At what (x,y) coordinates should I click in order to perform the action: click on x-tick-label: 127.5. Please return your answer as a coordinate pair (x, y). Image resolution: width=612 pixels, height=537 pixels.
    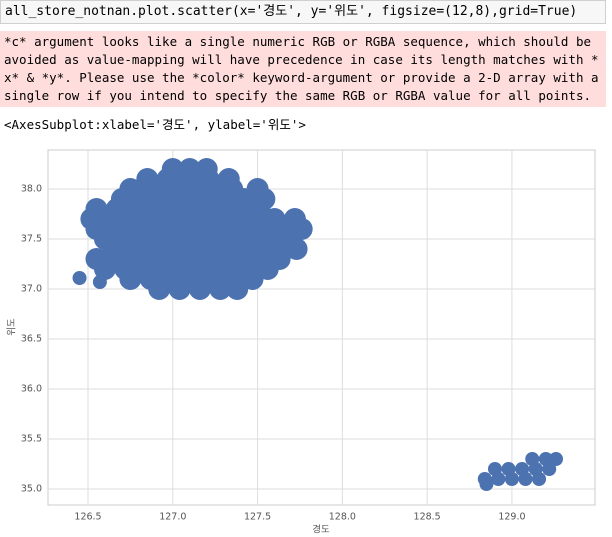
    Looking at the image, I should click on (257, 517).